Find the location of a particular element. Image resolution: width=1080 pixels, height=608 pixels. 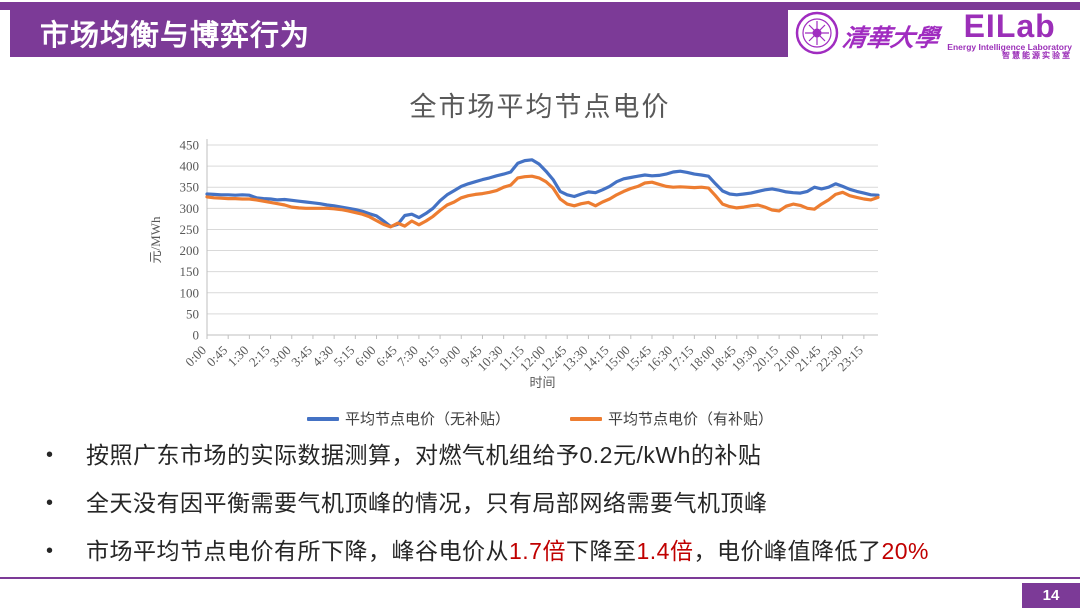

text-segment: ，电价峰值降低了 is located at coordinates (787, 551).